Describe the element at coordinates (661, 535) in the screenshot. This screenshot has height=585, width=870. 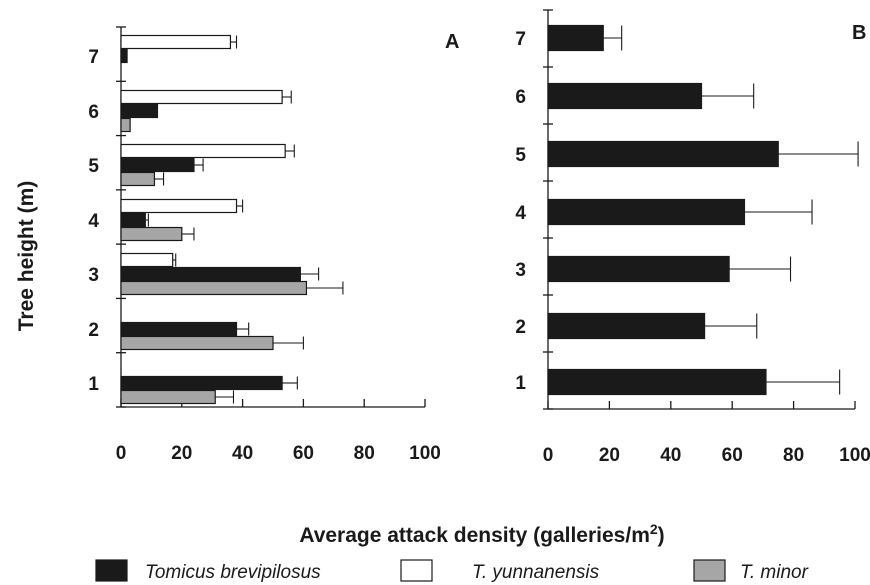
I see `x-axis-title-close: )` at that location.